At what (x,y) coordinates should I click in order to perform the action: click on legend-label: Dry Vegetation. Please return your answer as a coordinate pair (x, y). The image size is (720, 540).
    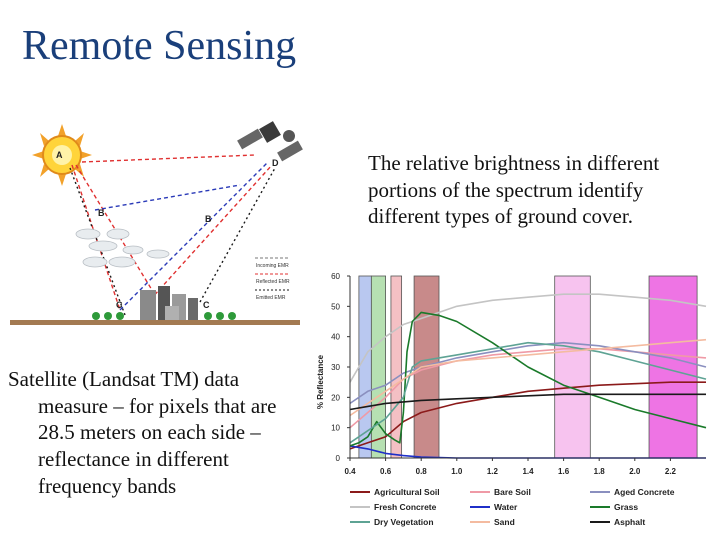
    Looking at the image, I should click on (404, 522).